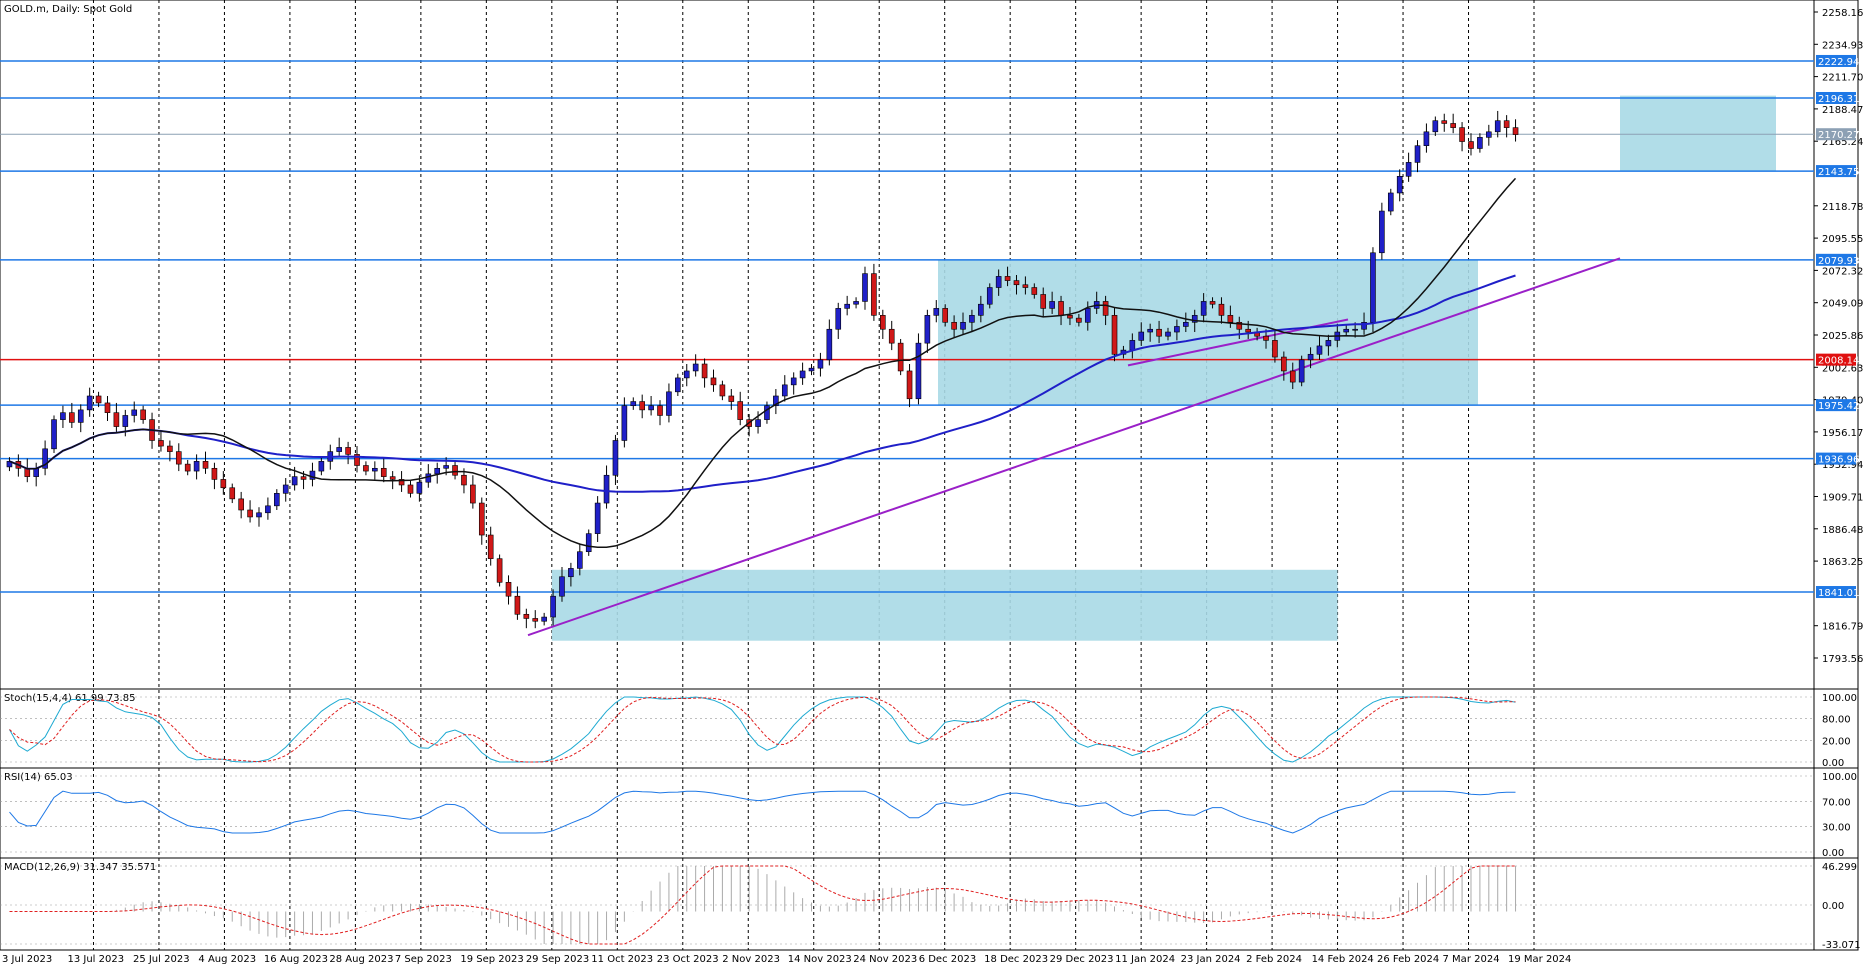  Describe the element at coordinates (1836, 741) in the screenshot. I see `indicator-tick-label: 20.00` at that location.